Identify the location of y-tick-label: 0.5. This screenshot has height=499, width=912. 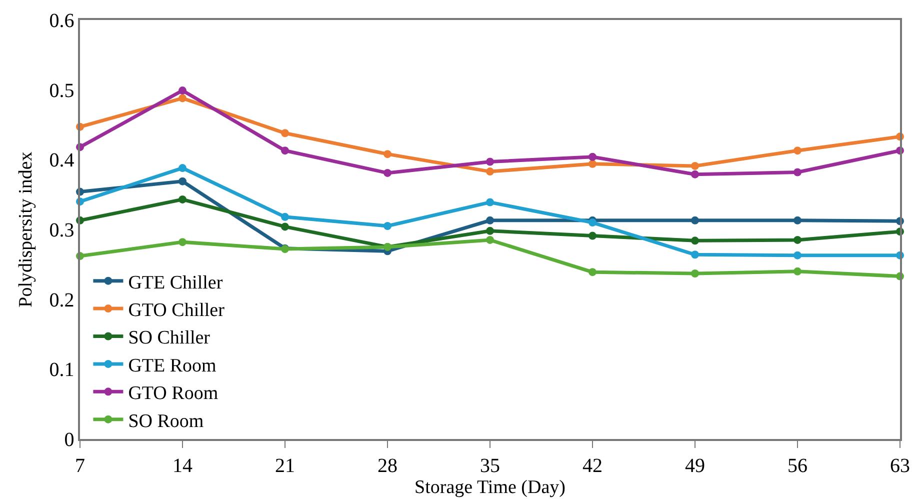
(61, 91).